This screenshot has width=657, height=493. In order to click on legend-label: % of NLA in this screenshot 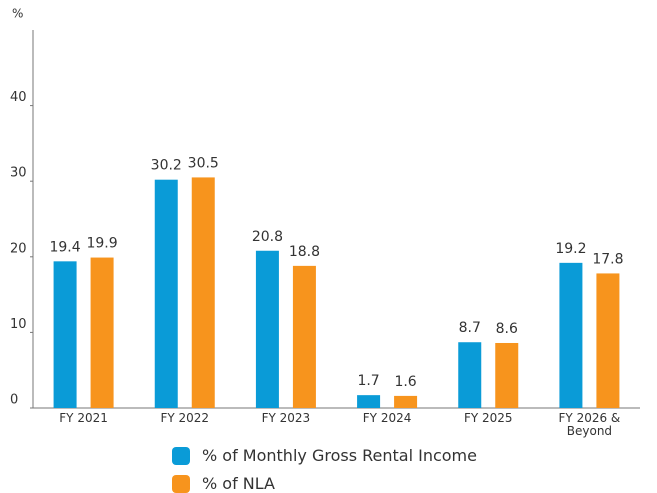, I will do `click(238, 483)`.